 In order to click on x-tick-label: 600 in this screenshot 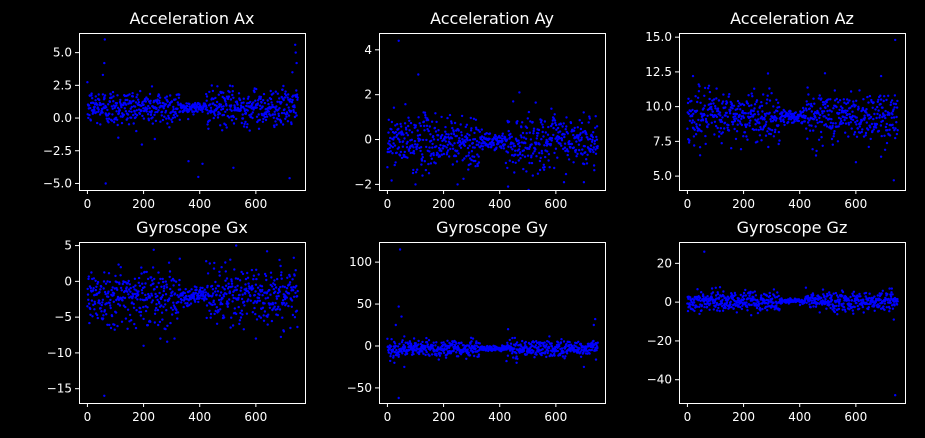, I will do `click(855, 204)`.